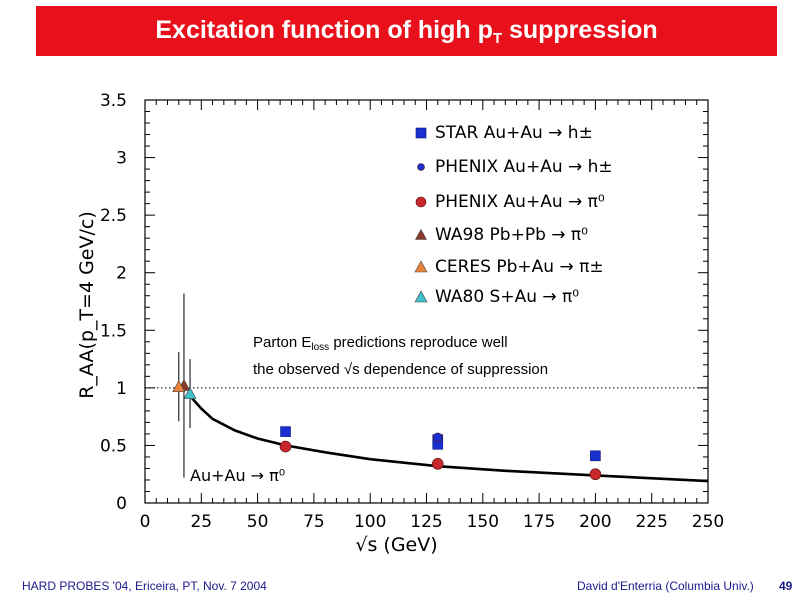 The width and height of the screenshot is (800, 600). Describe the element at coordinates (113, 446) in the screenshot. I see `y-tick-label: 0.5` at that location.